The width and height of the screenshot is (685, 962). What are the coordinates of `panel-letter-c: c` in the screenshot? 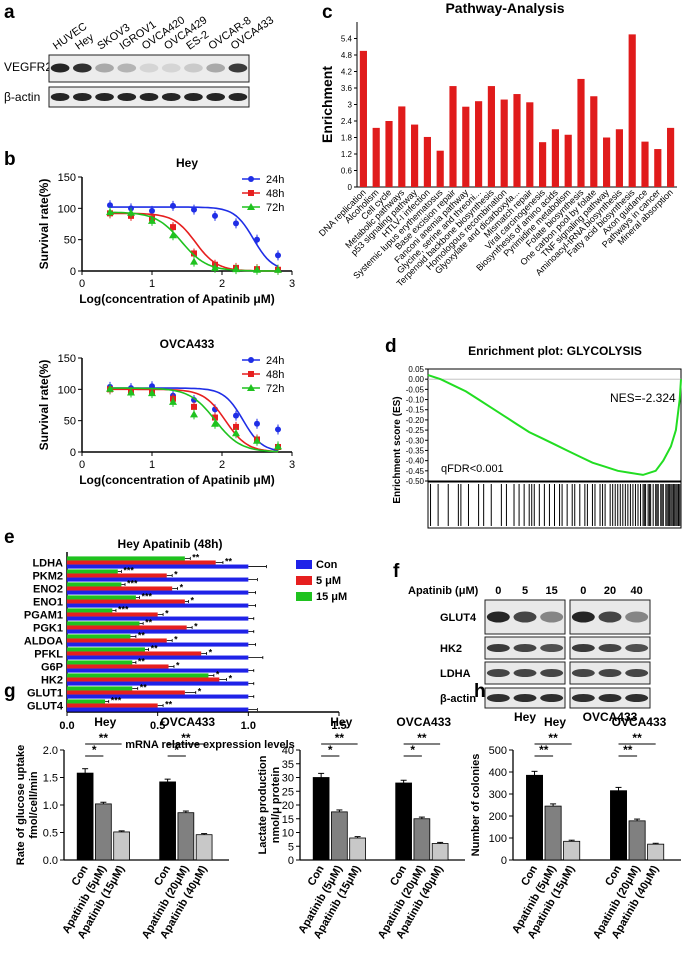 It's located at (327, 12).